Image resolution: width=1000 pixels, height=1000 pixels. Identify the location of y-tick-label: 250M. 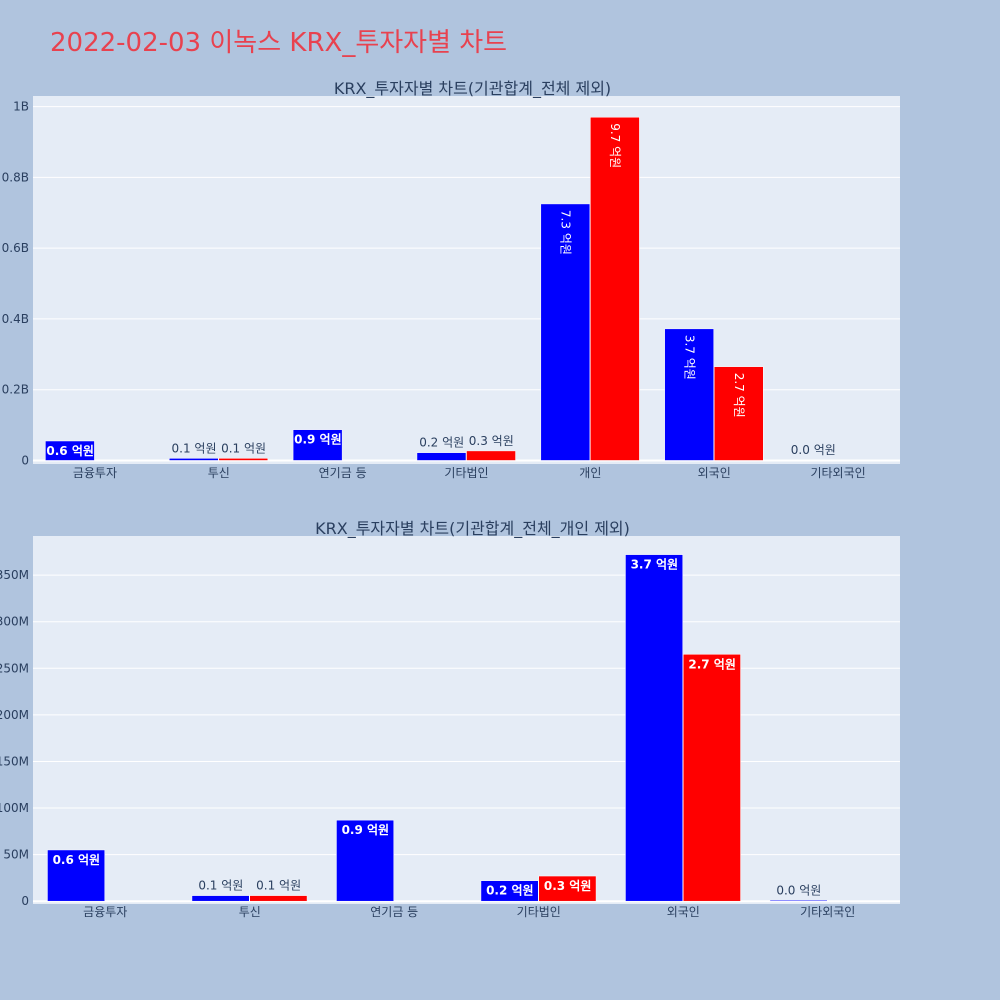
(14, 668).